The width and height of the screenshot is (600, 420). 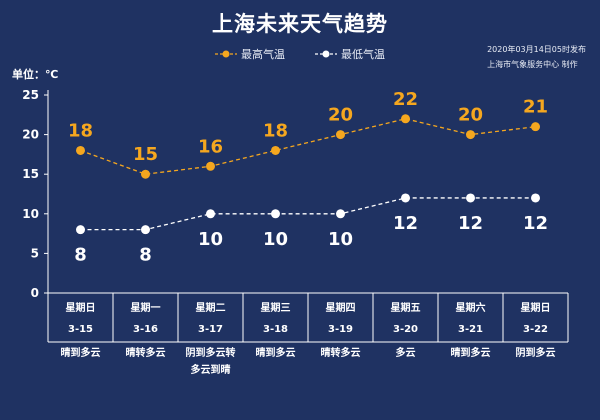 I want to click on x-tick-weekday: 星期四, so click(x=341, y=307).